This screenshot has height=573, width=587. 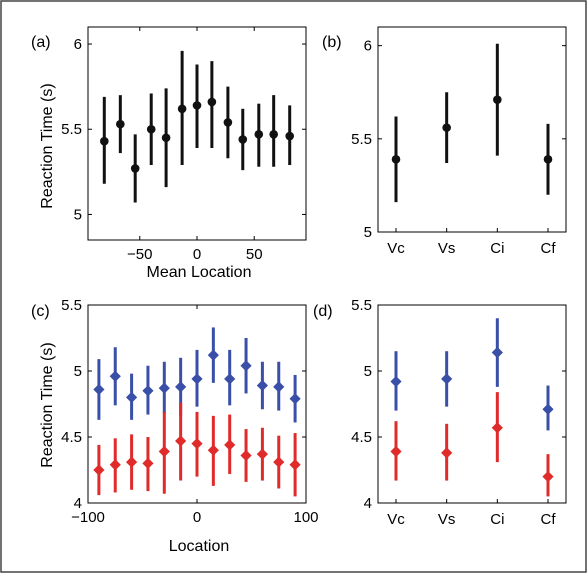 What do you see at coordinates (323, 311) in the screenshot?
I see `panel-label-d: (d)` at bounding box center [323, 311].